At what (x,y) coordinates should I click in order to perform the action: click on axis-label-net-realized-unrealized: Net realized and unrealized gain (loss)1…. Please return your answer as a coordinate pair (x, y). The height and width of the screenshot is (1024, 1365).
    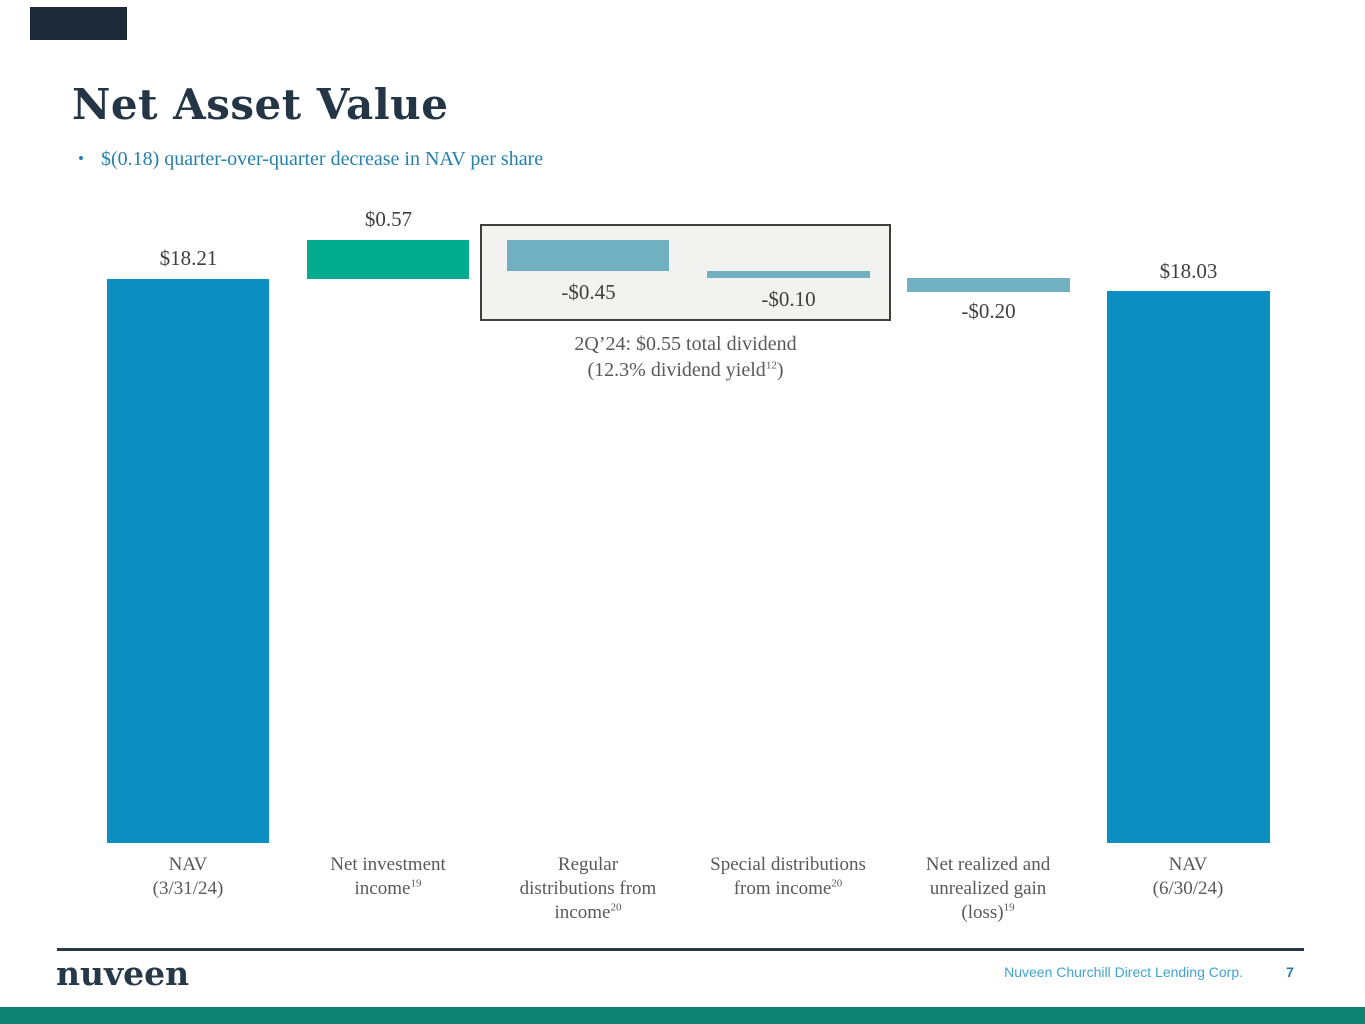
    Looking at the image, I should click on (988, 888).